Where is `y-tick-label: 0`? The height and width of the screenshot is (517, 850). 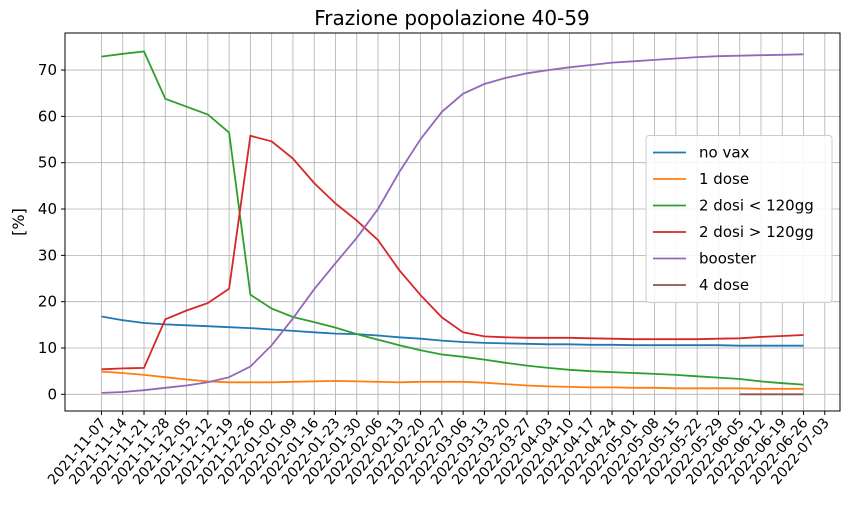 y-tick-label: 0 is located at coordinates (52, 394).